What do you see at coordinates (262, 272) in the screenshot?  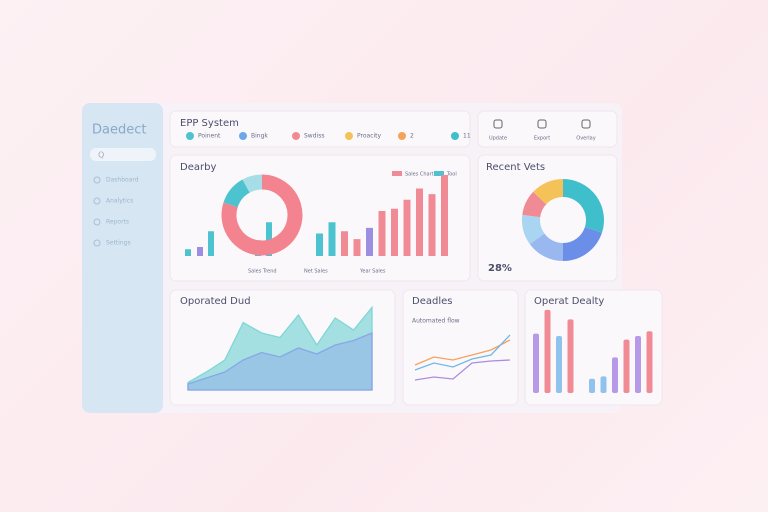 I see `footer-label: Sales Trend` at bounding box center [262, 272].